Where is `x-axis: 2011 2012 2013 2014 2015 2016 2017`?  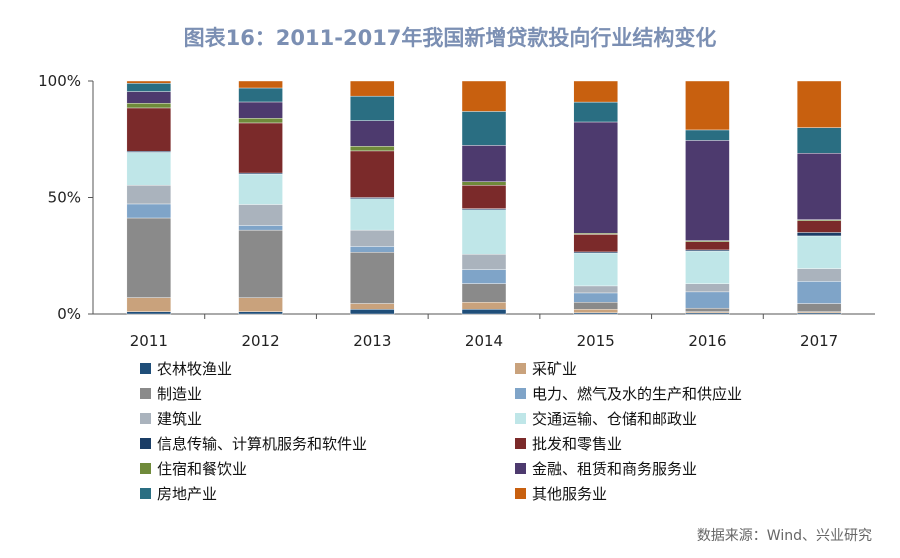 x-axis: 2011 2012 2013 2014 2015 2016 2017 is located at coordinates (484, 332).